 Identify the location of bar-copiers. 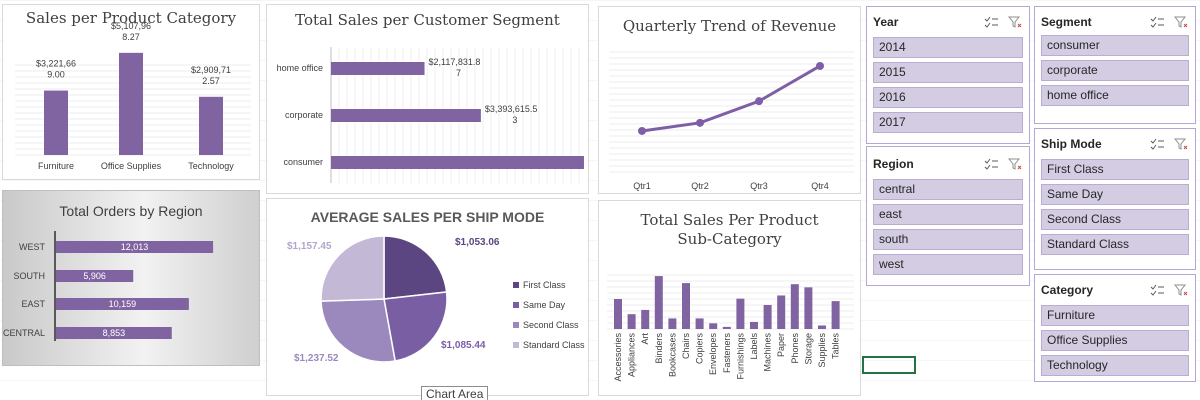
(699, 323).